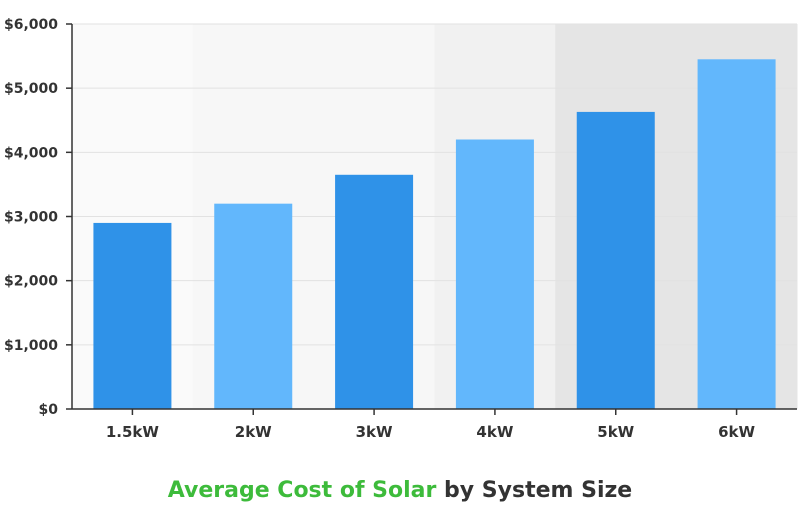 This screenshot has height=527, width=800. What do you see at coordinates (494, 432) in the screenshot?
I see `x-tick-label: 4kW` at bounding box center [494, 432].